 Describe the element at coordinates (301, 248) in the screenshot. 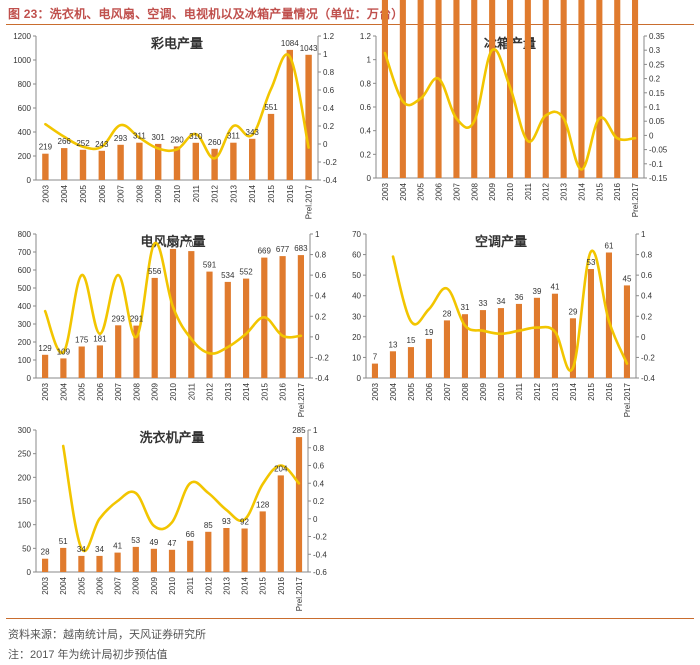

I see `bar-value-label: 683` at that location.